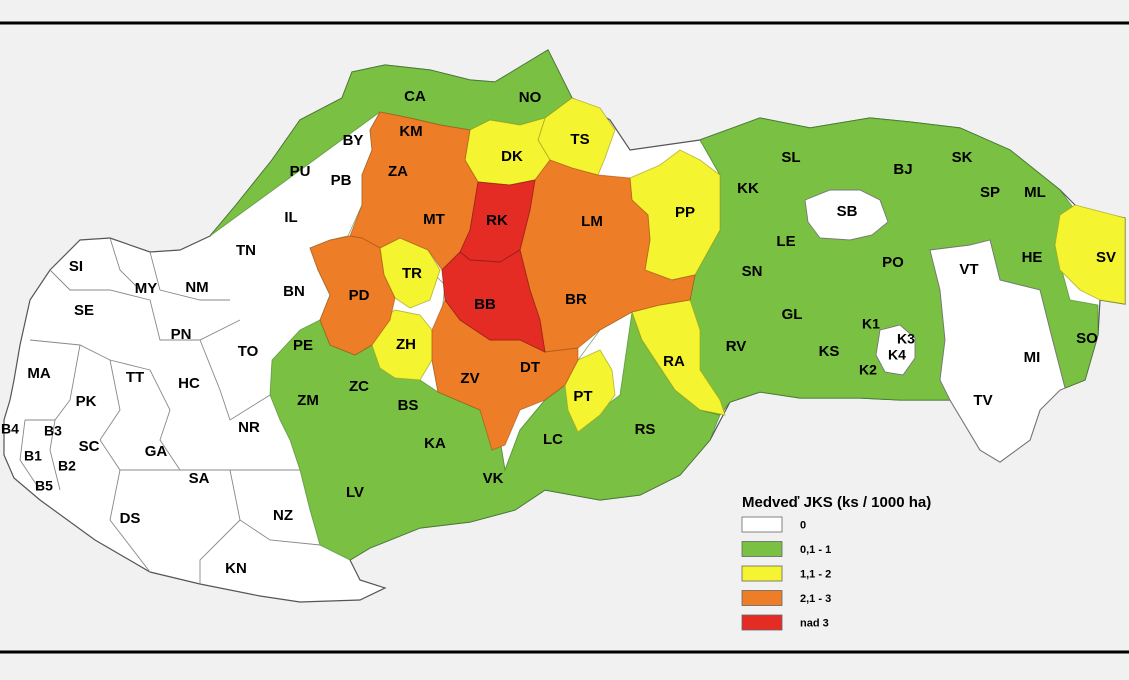  Describe the element at coordinates (303, 345) in the screenshot. I see `district-label-pe: PE` at that location.